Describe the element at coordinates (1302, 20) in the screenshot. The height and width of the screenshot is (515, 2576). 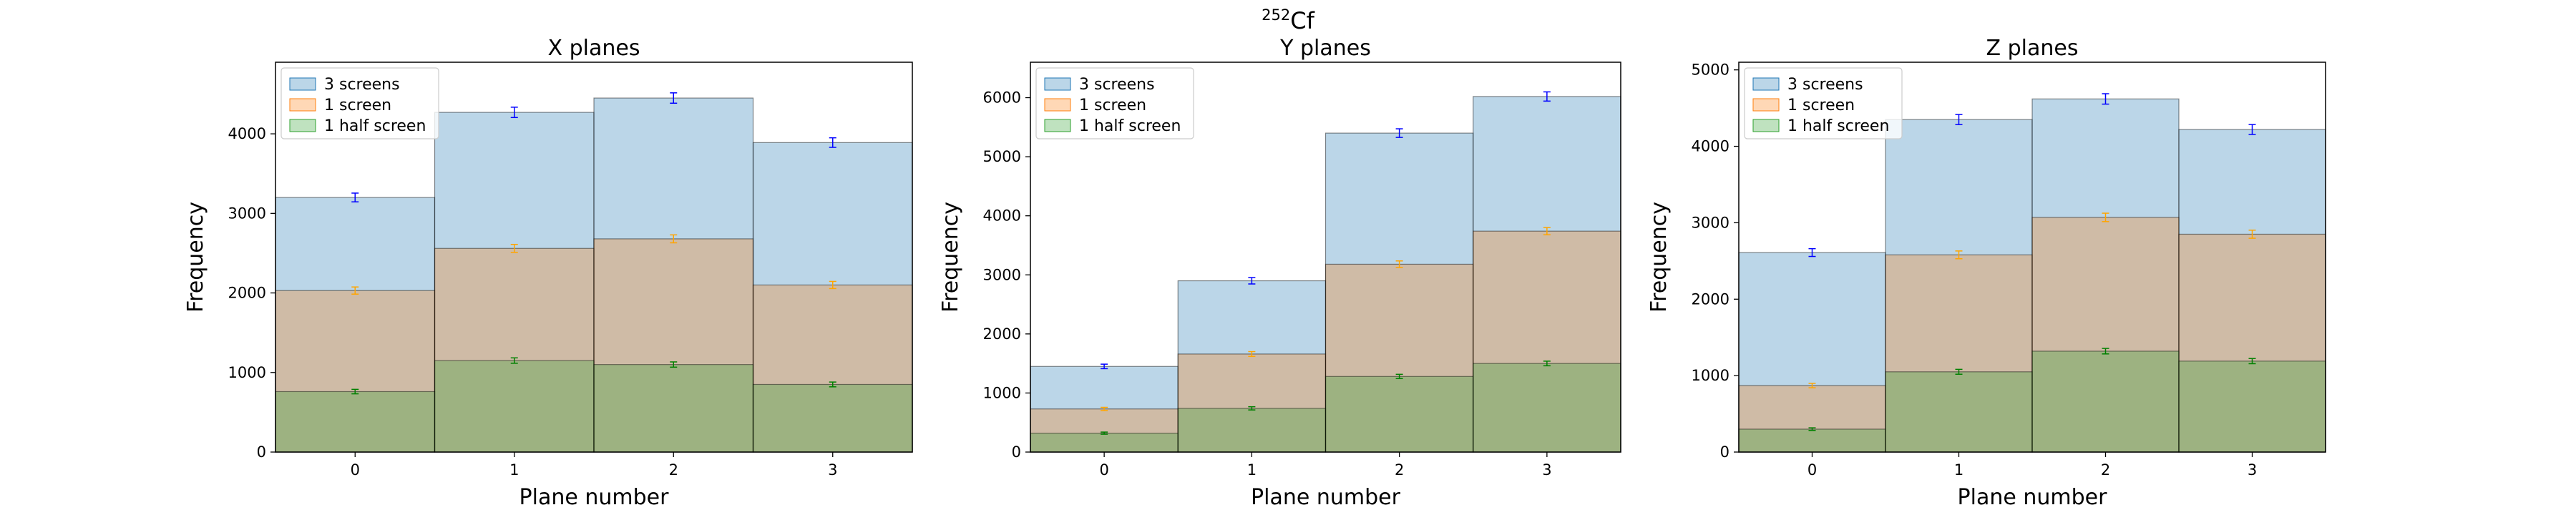
I see `figure-title-main: Cf` at that location.